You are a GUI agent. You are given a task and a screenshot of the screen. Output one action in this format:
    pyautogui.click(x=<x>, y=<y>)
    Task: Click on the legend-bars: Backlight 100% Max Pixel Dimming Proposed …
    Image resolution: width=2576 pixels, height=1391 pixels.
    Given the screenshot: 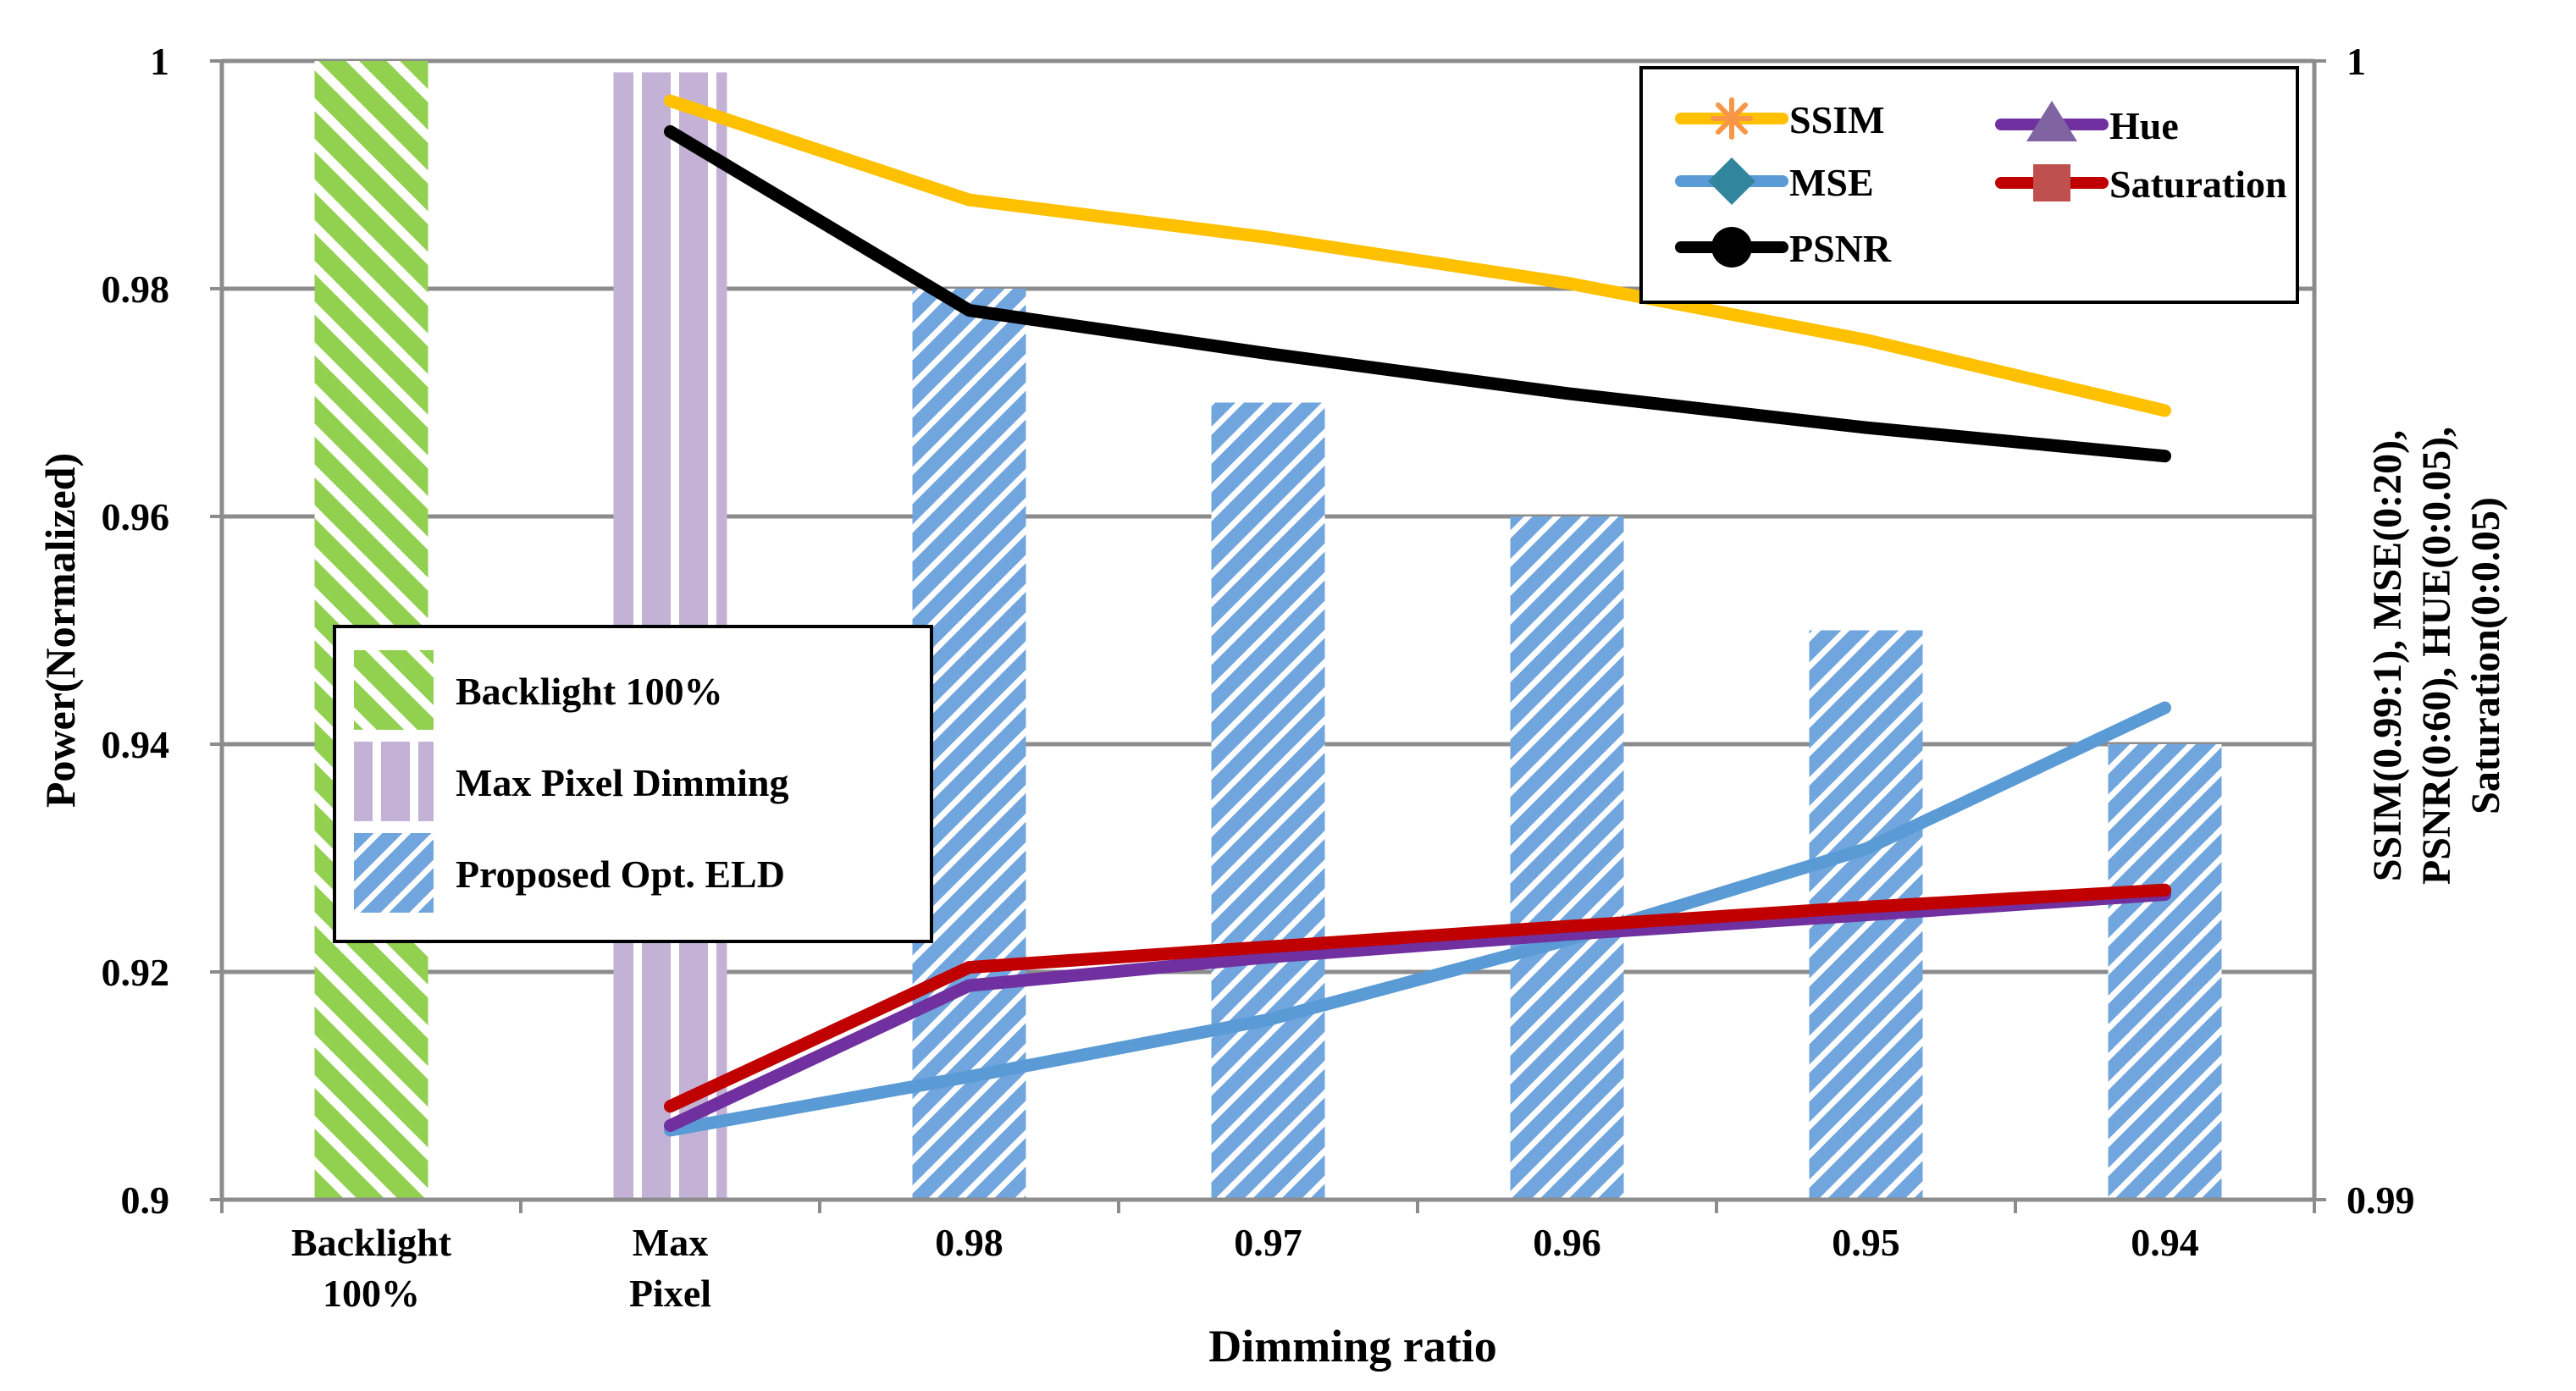 What is the action you would take?
    pyautogui.click(x=633, y=784)
    